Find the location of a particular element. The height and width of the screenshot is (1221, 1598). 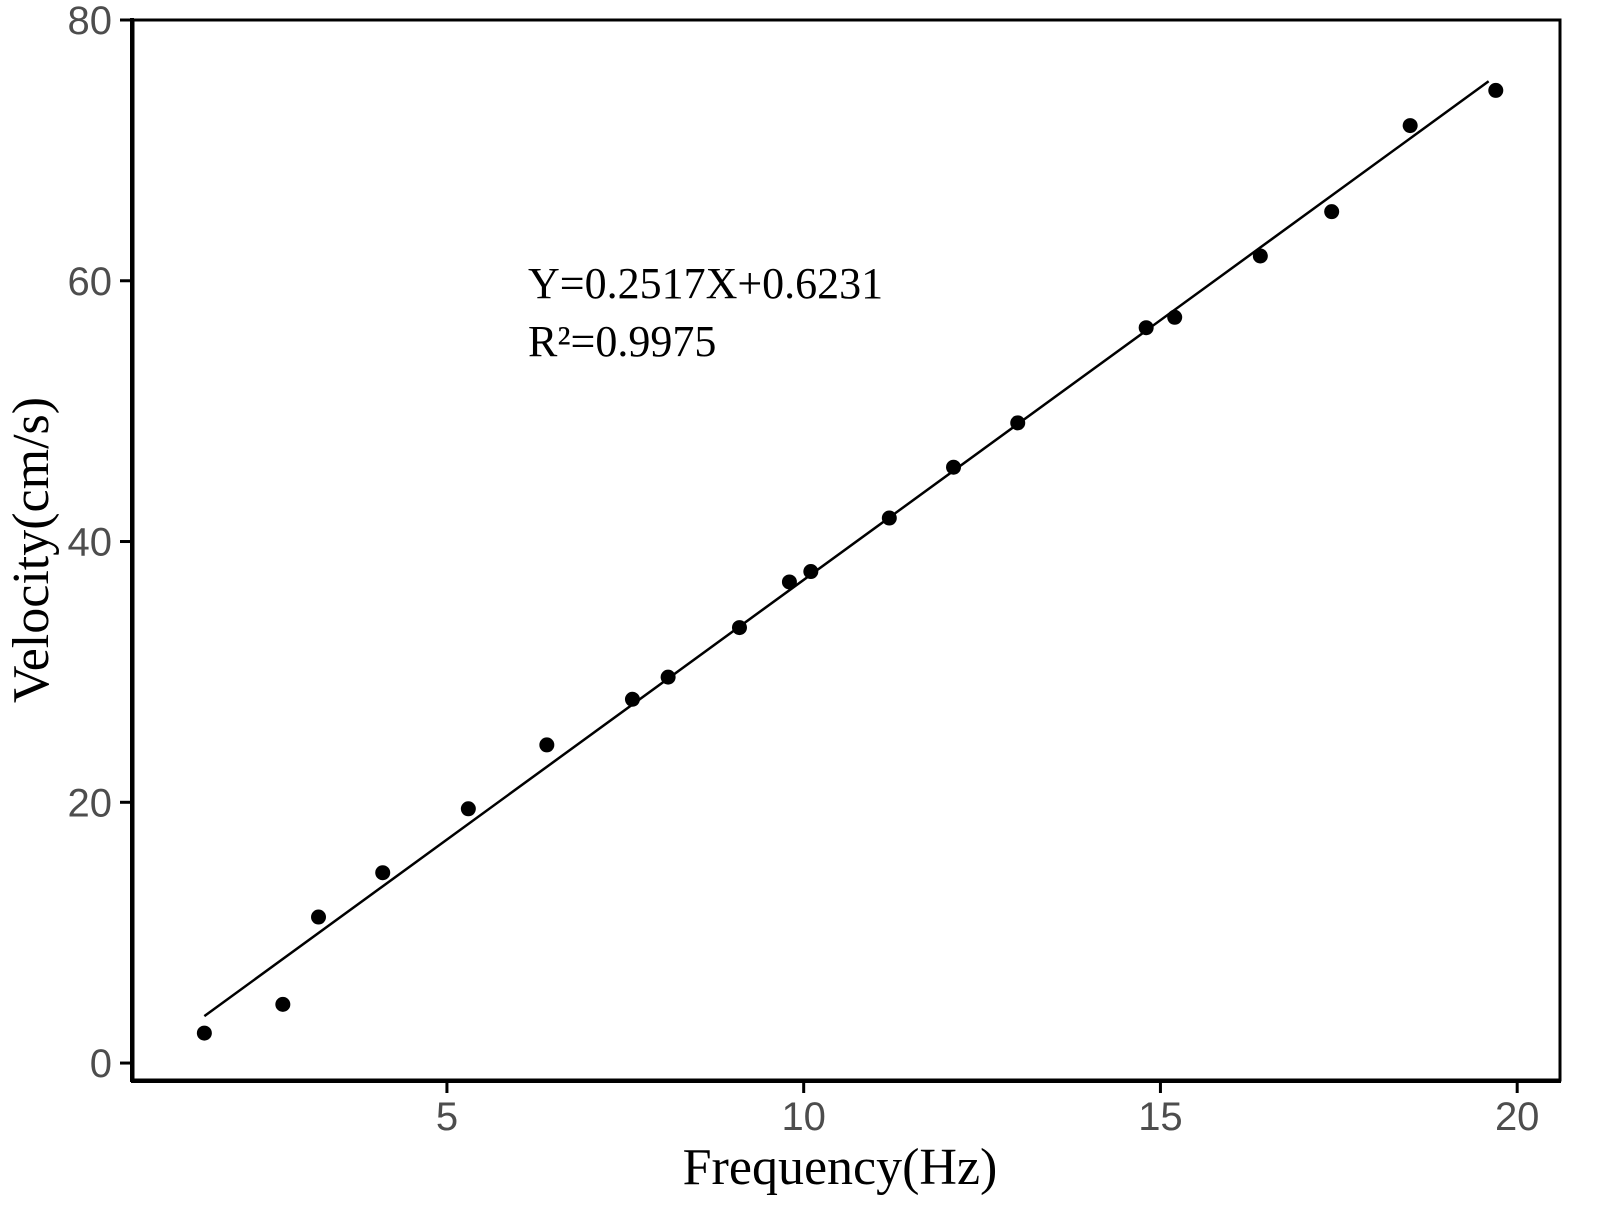

x-tick-label: 10 is located at coordinates (803, 1117).